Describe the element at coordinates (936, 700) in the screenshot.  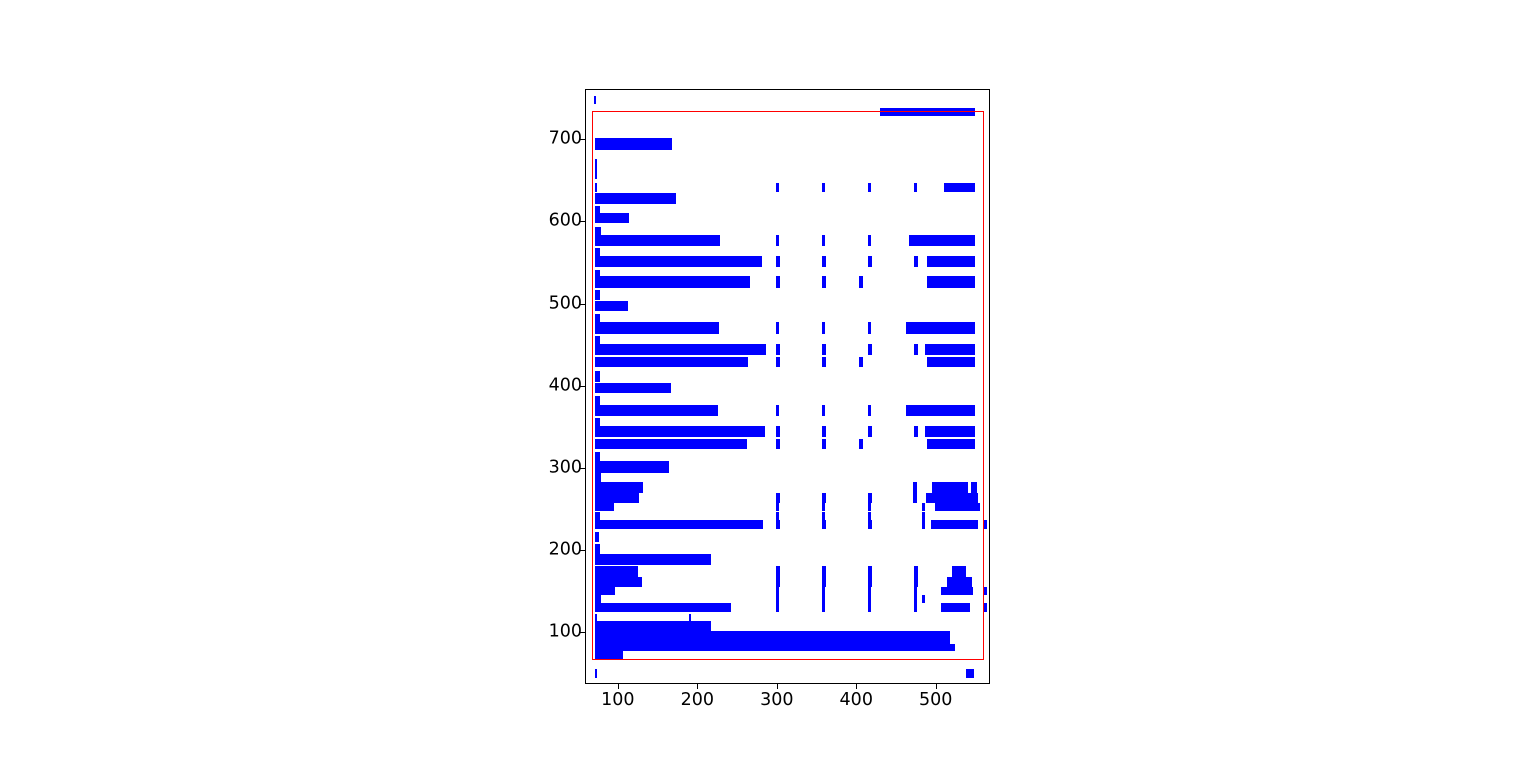
I see `x-tick-label: 500` at that location.